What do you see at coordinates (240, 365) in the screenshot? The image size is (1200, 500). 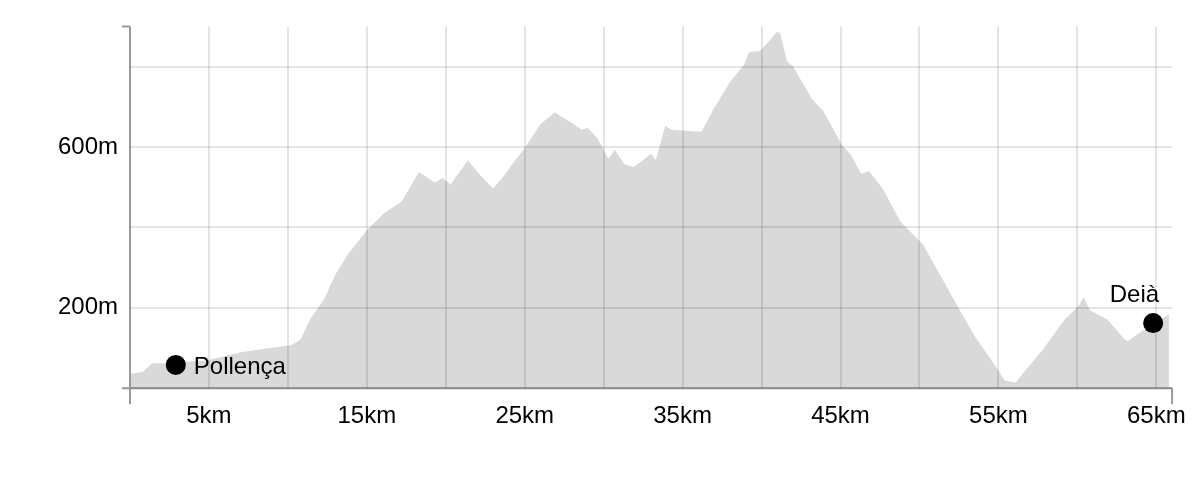 I see `annotation: Pollença` at bounding box center [240, 365].